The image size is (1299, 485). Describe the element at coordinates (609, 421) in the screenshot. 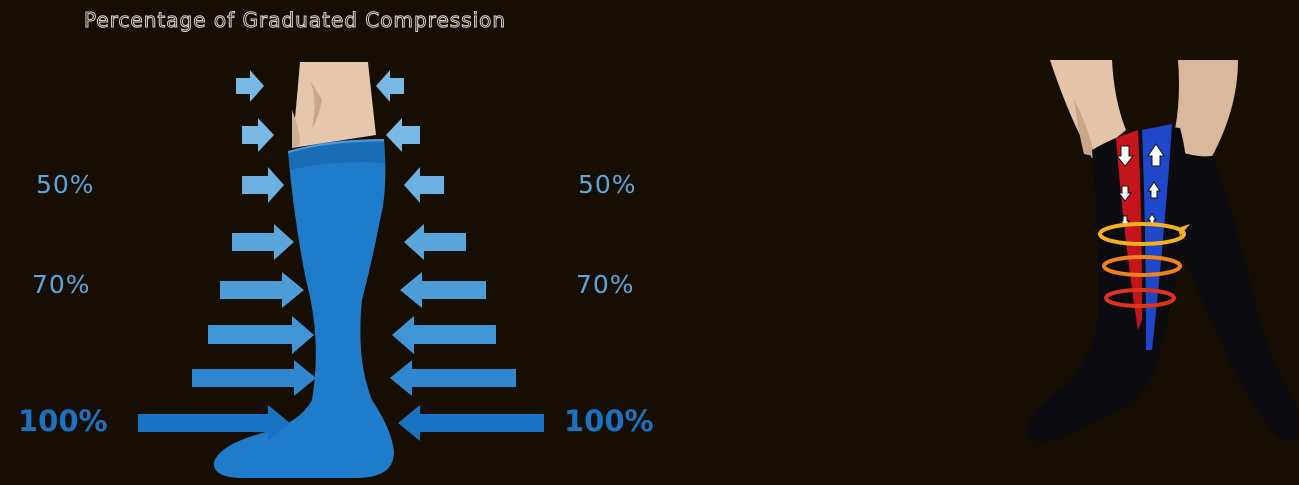

I see `label-right-100: 100%` at that location.